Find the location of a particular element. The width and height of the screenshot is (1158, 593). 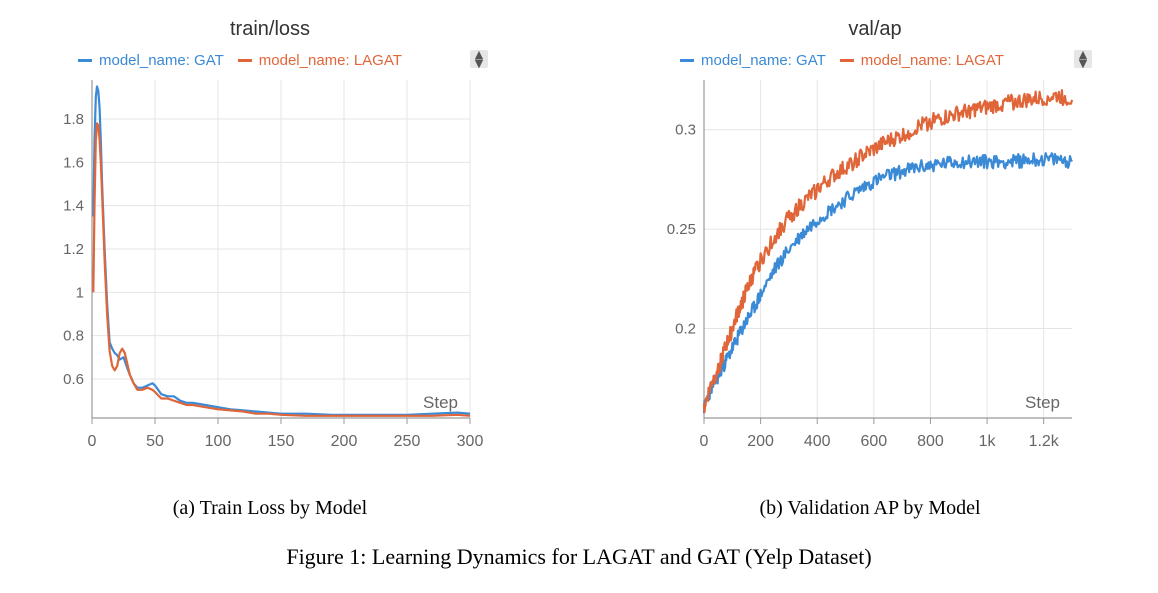

series-line-gat is located at coordinates (887, 283).